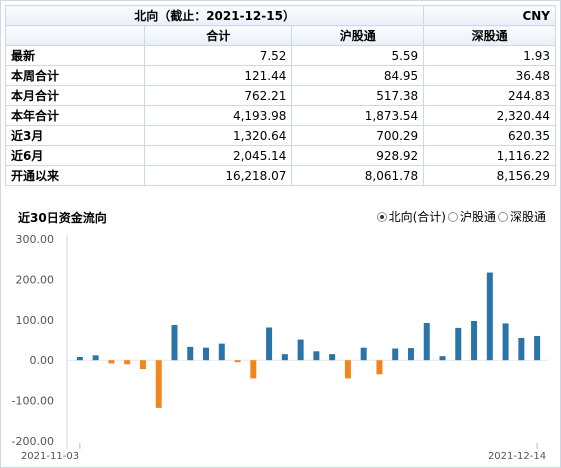 The width and height of the screenshot is (561, 468). I want to click on cell-shenzhen: 1,116.22, so click(489, 155).